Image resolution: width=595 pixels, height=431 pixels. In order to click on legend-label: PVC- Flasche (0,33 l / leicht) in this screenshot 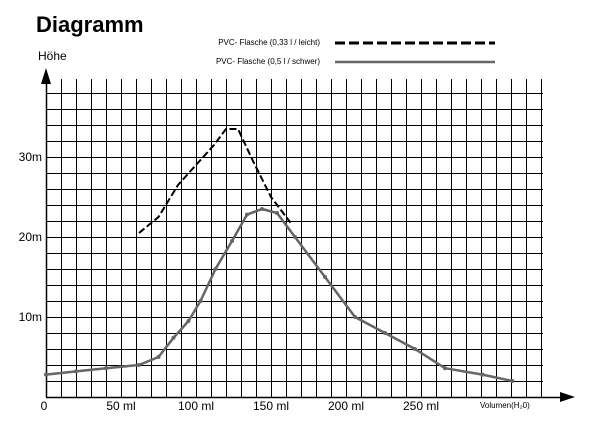, I will do `click(269, 42)`.